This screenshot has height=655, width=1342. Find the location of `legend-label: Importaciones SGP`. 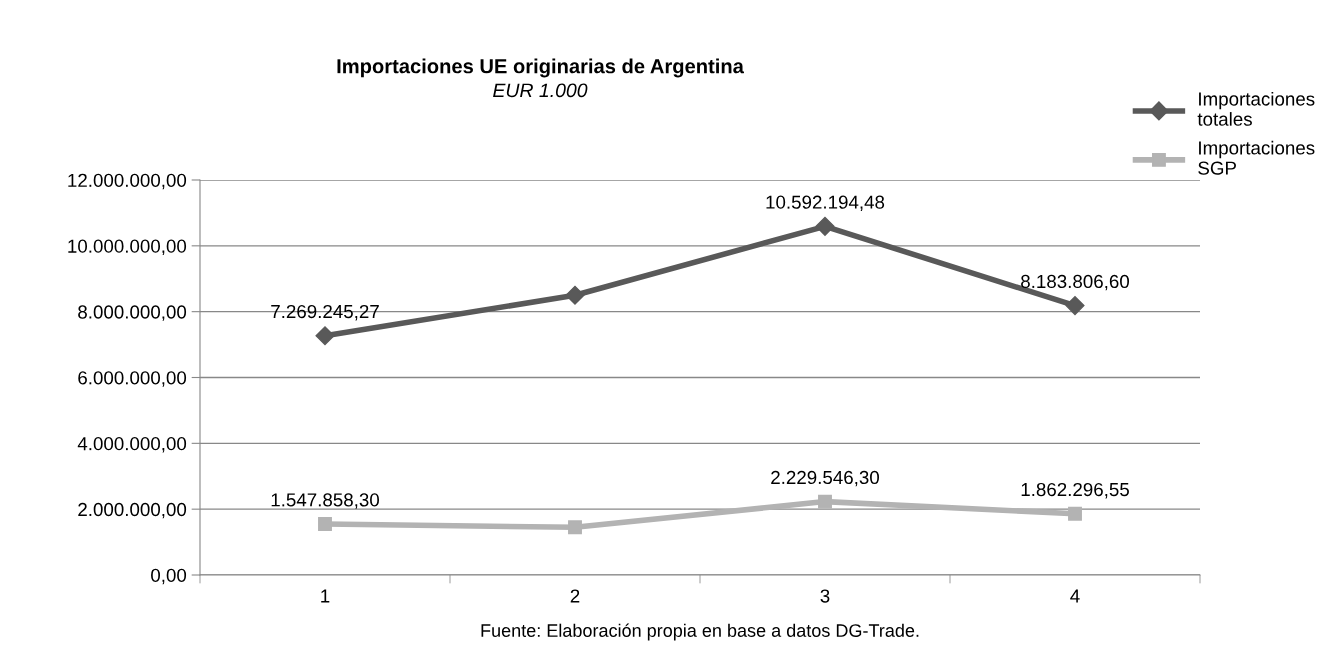

legend-label: Importaciones SGP is located at coordinates (1256, 157).